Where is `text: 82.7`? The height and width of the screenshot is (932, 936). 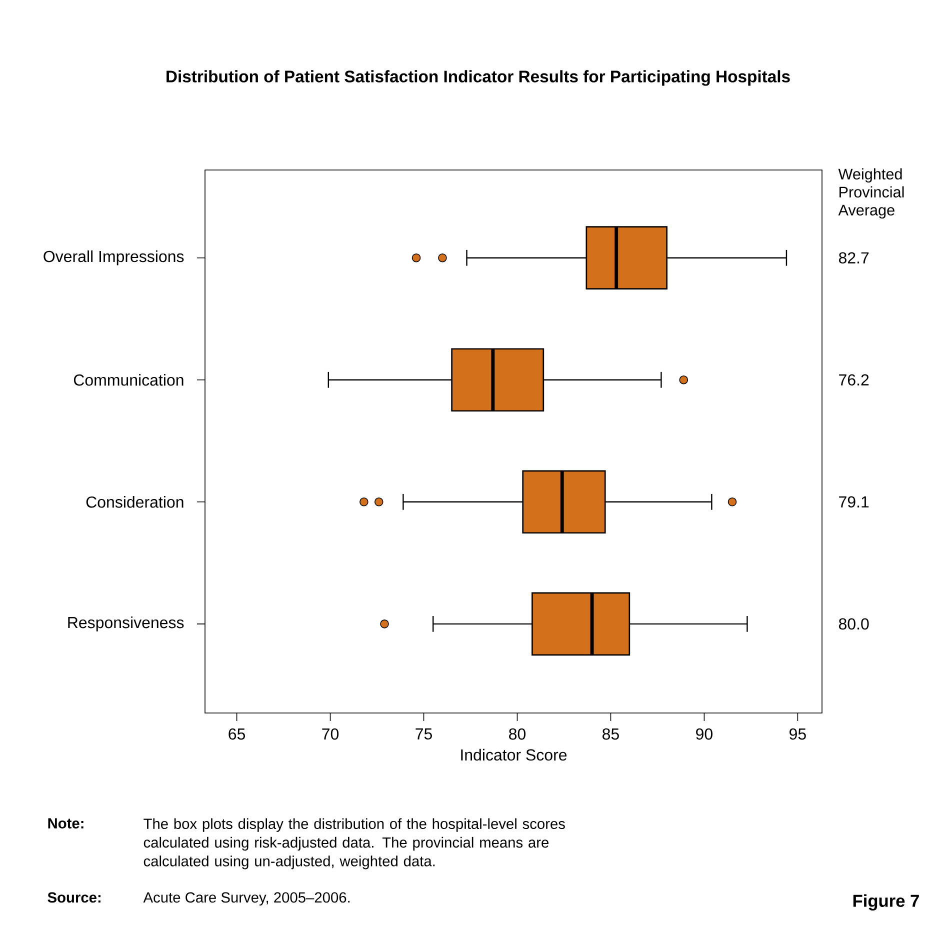 text: 82.7 is located at coordinates (853, 258).